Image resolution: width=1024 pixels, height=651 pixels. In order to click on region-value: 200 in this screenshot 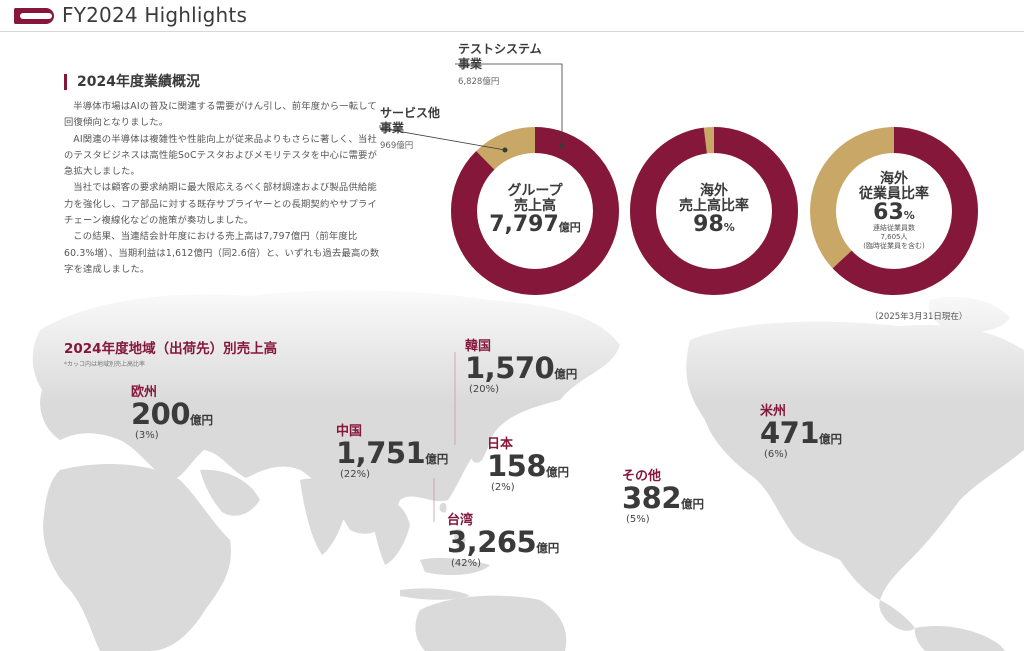, I will do `click(161, 414)`.